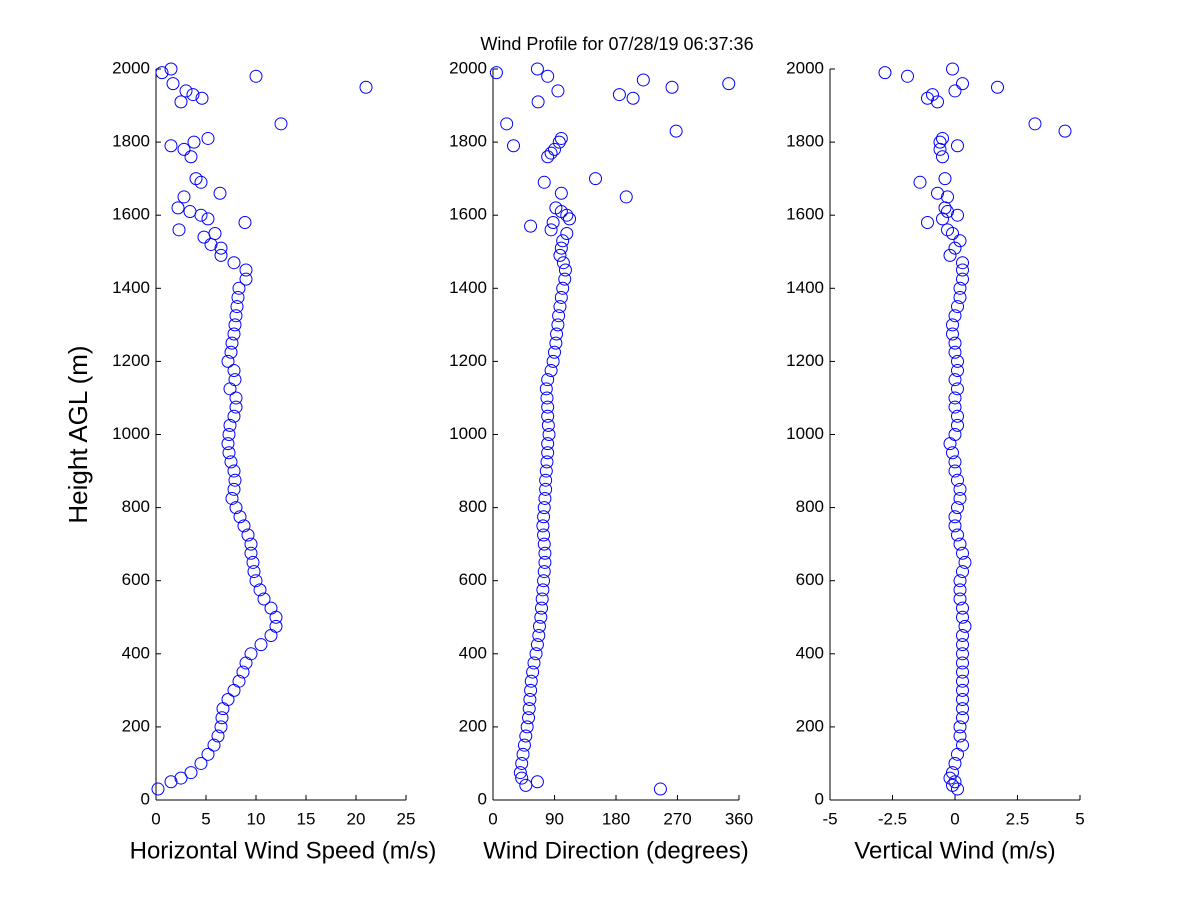 The image size is (1200, 900). What do you see at coordinates (829, 818) in the screenshot?
I see `x-tick-label: -5` at bounding box center [829, 818].